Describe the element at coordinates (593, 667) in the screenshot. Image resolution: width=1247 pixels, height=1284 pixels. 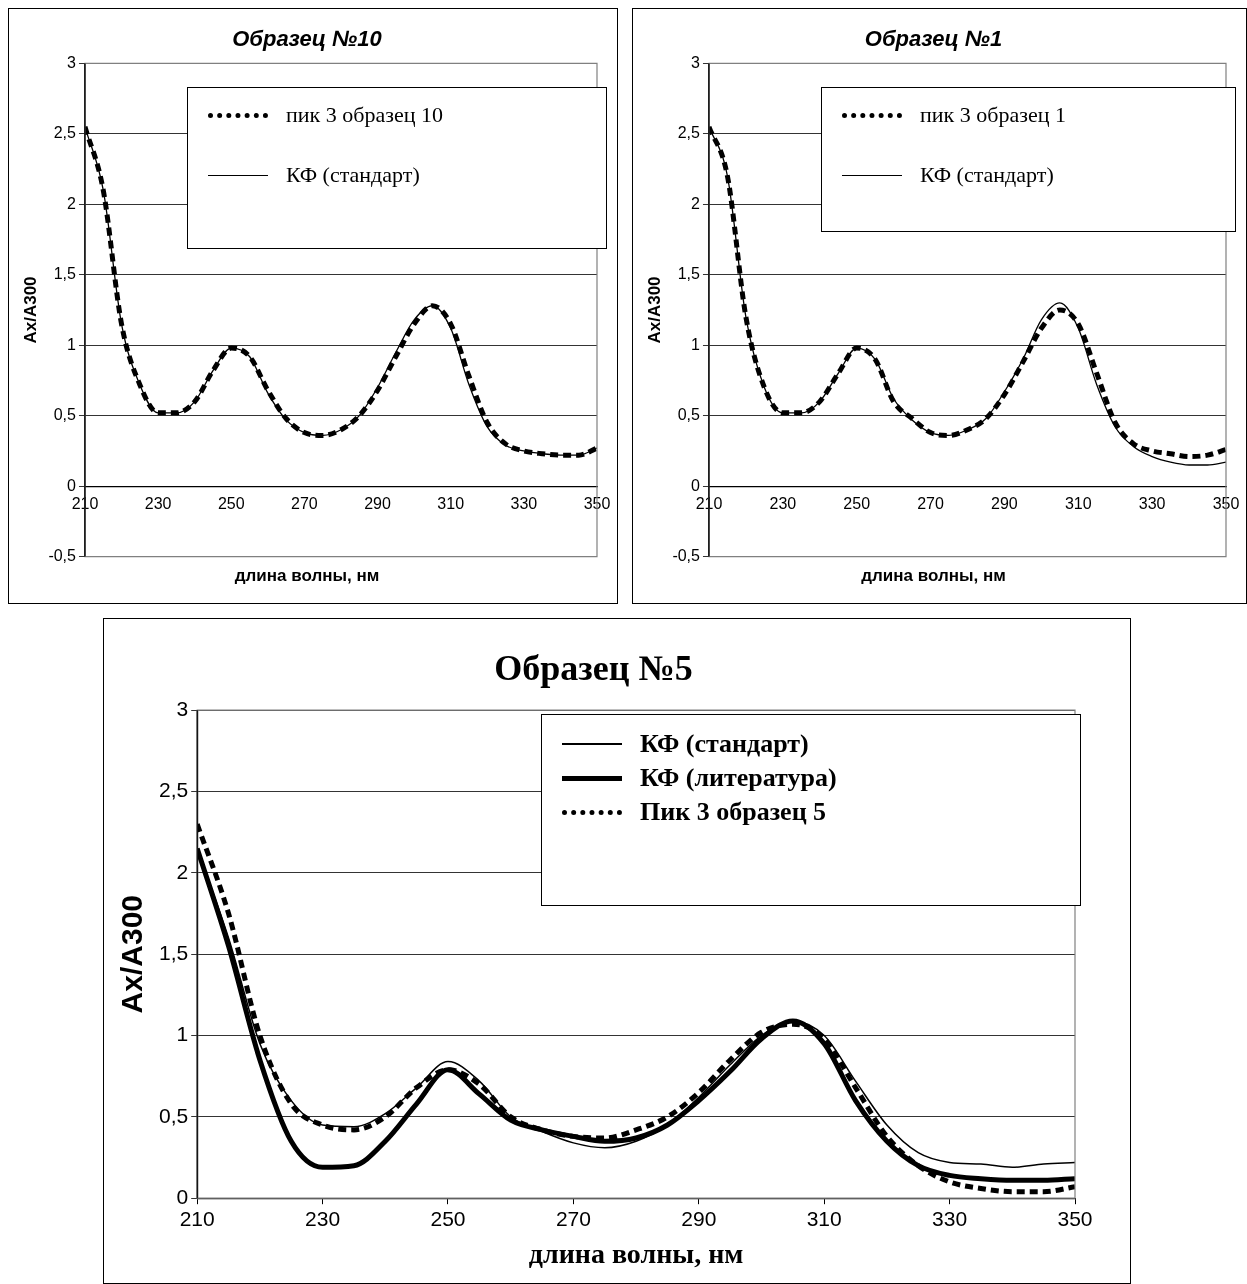
I see `chart-title: Образец №5` at that location.